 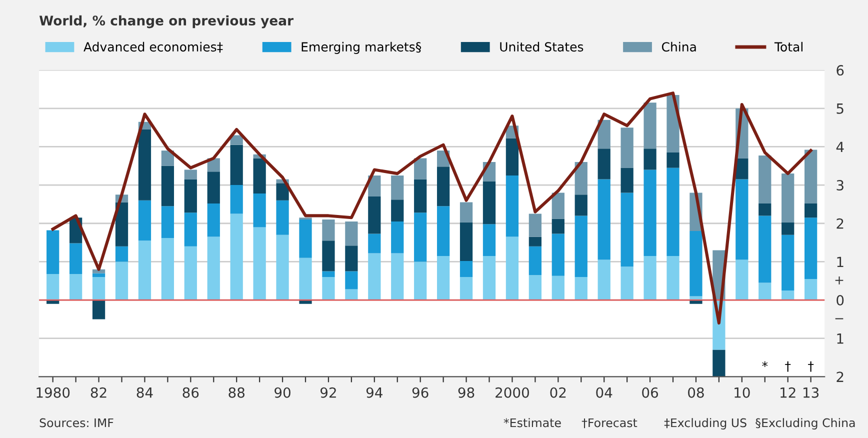 I want to click on text: ‡Excluding US, so click(x=705, y=424).